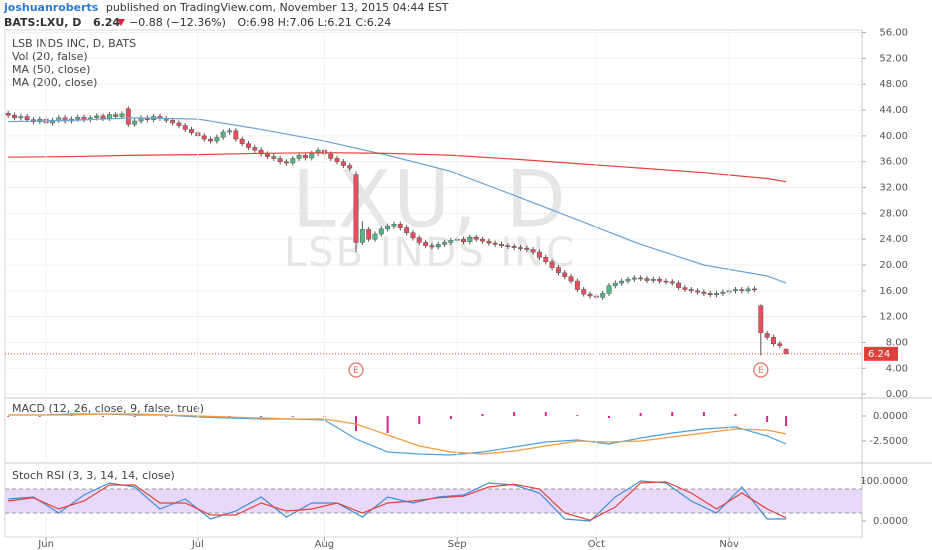 The width and height of the screenshot is (932, 550). What do you see at coordinates (177, 22) in the screenshot?
I see `change: −0.88 (−12.36%)` at bounding box center [177, 22].